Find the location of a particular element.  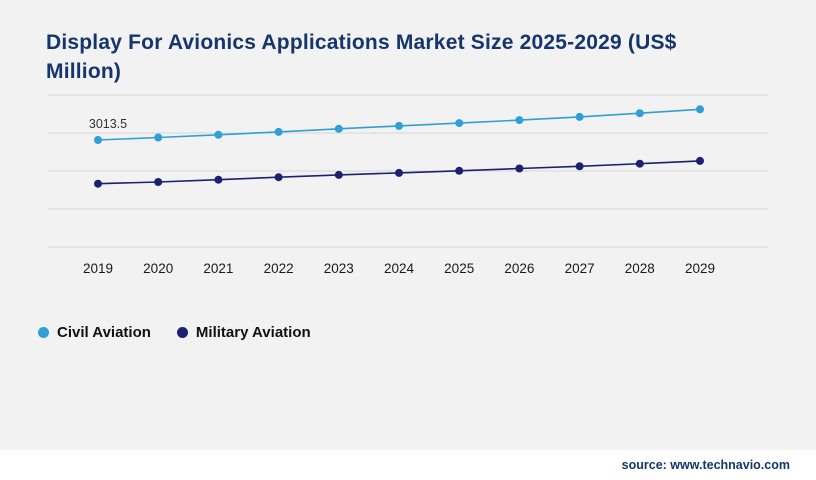

data-point-civil-aviation-2026 is located at coordinates (519, 120).